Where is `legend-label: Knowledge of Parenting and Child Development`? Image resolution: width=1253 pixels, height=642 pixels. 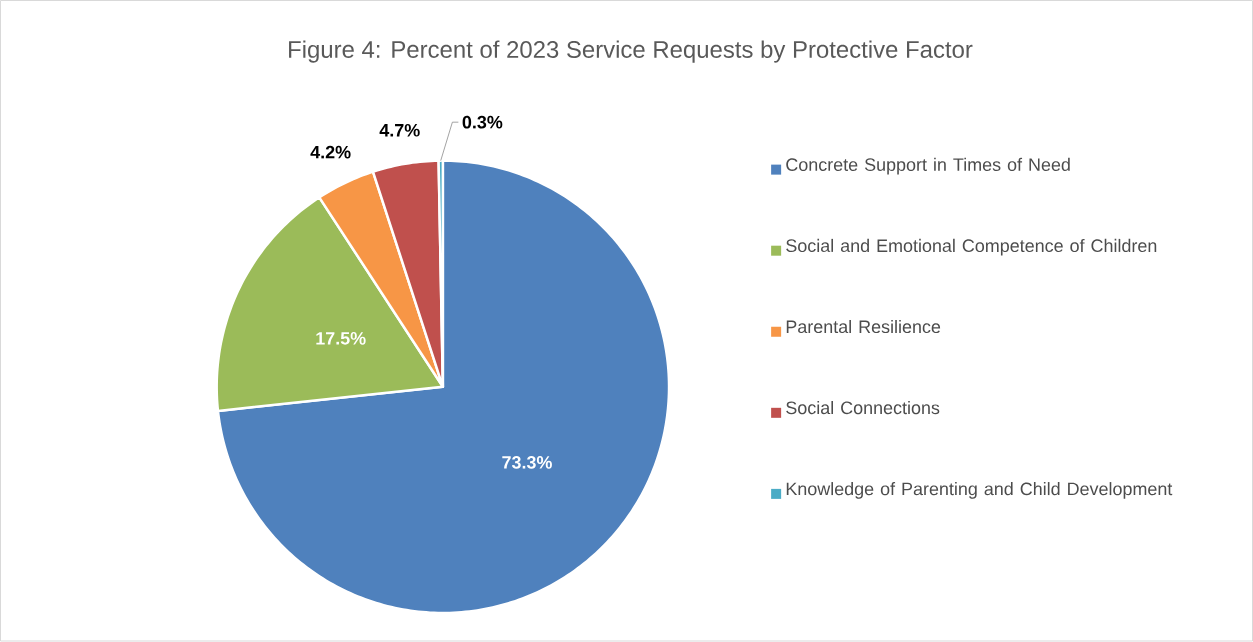 legend-label: Knowledge of Parenting and Child Development is located at coordinates (979, 491).